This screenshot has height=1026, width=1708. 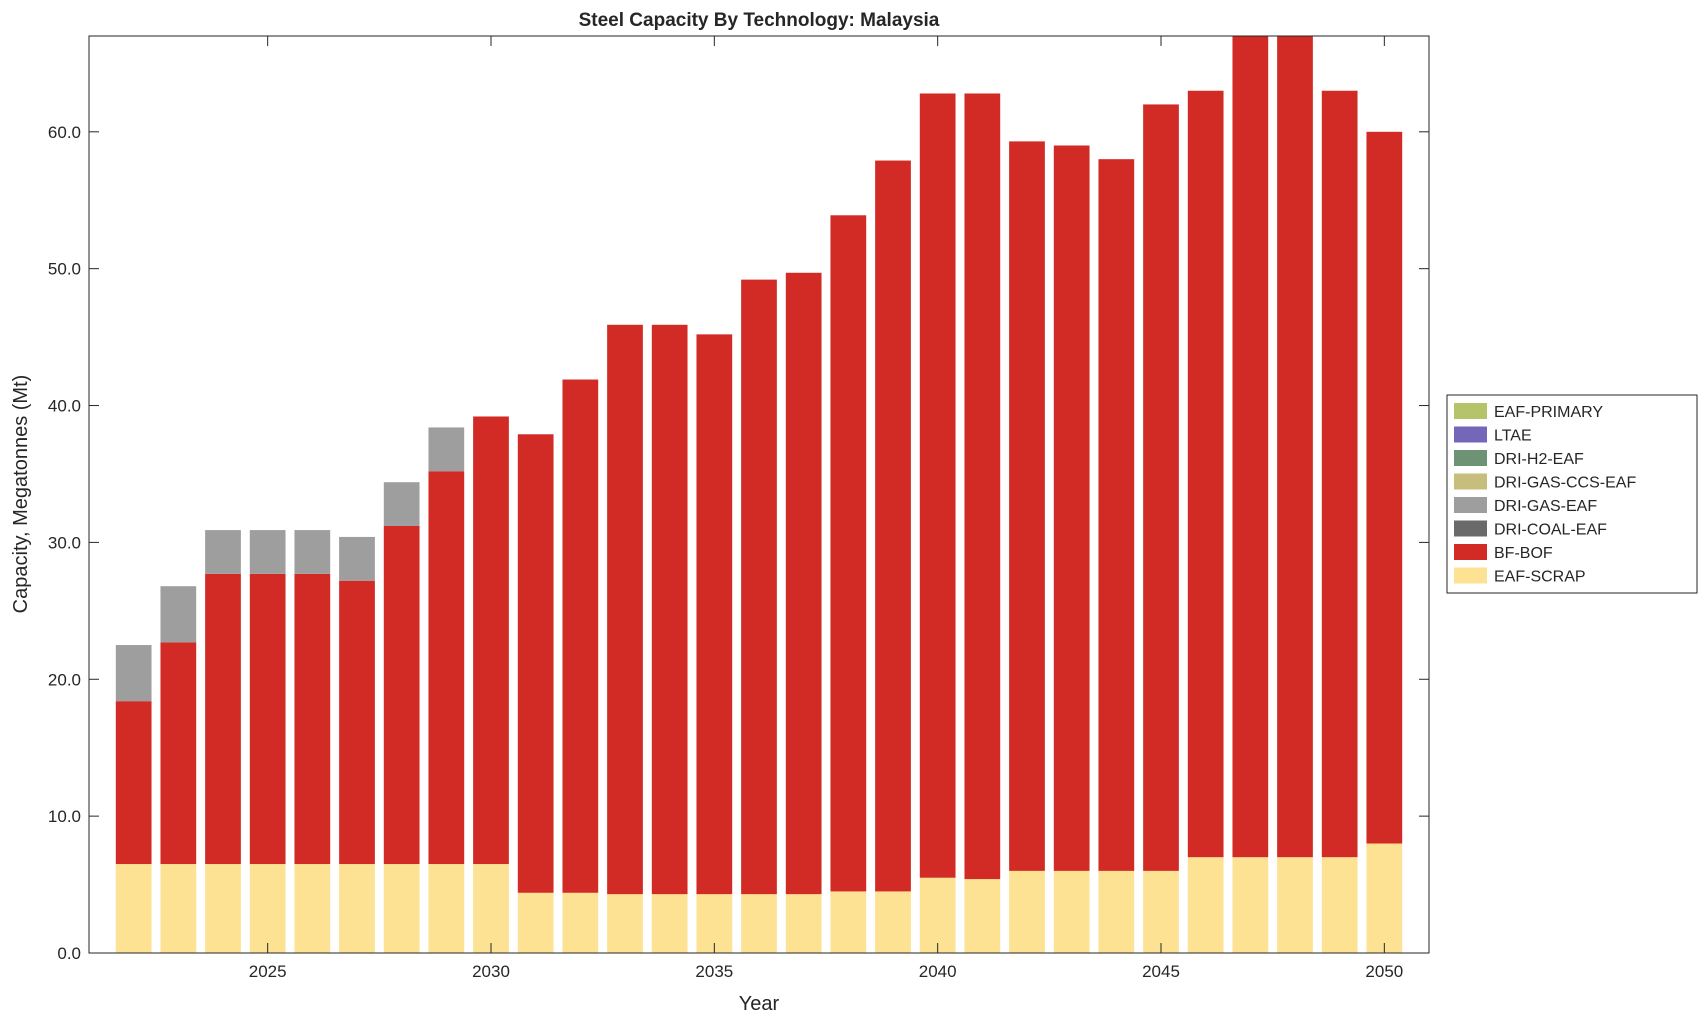 I want to click on bar-eaf-scrap-2047, so click(x=1250, y=905).